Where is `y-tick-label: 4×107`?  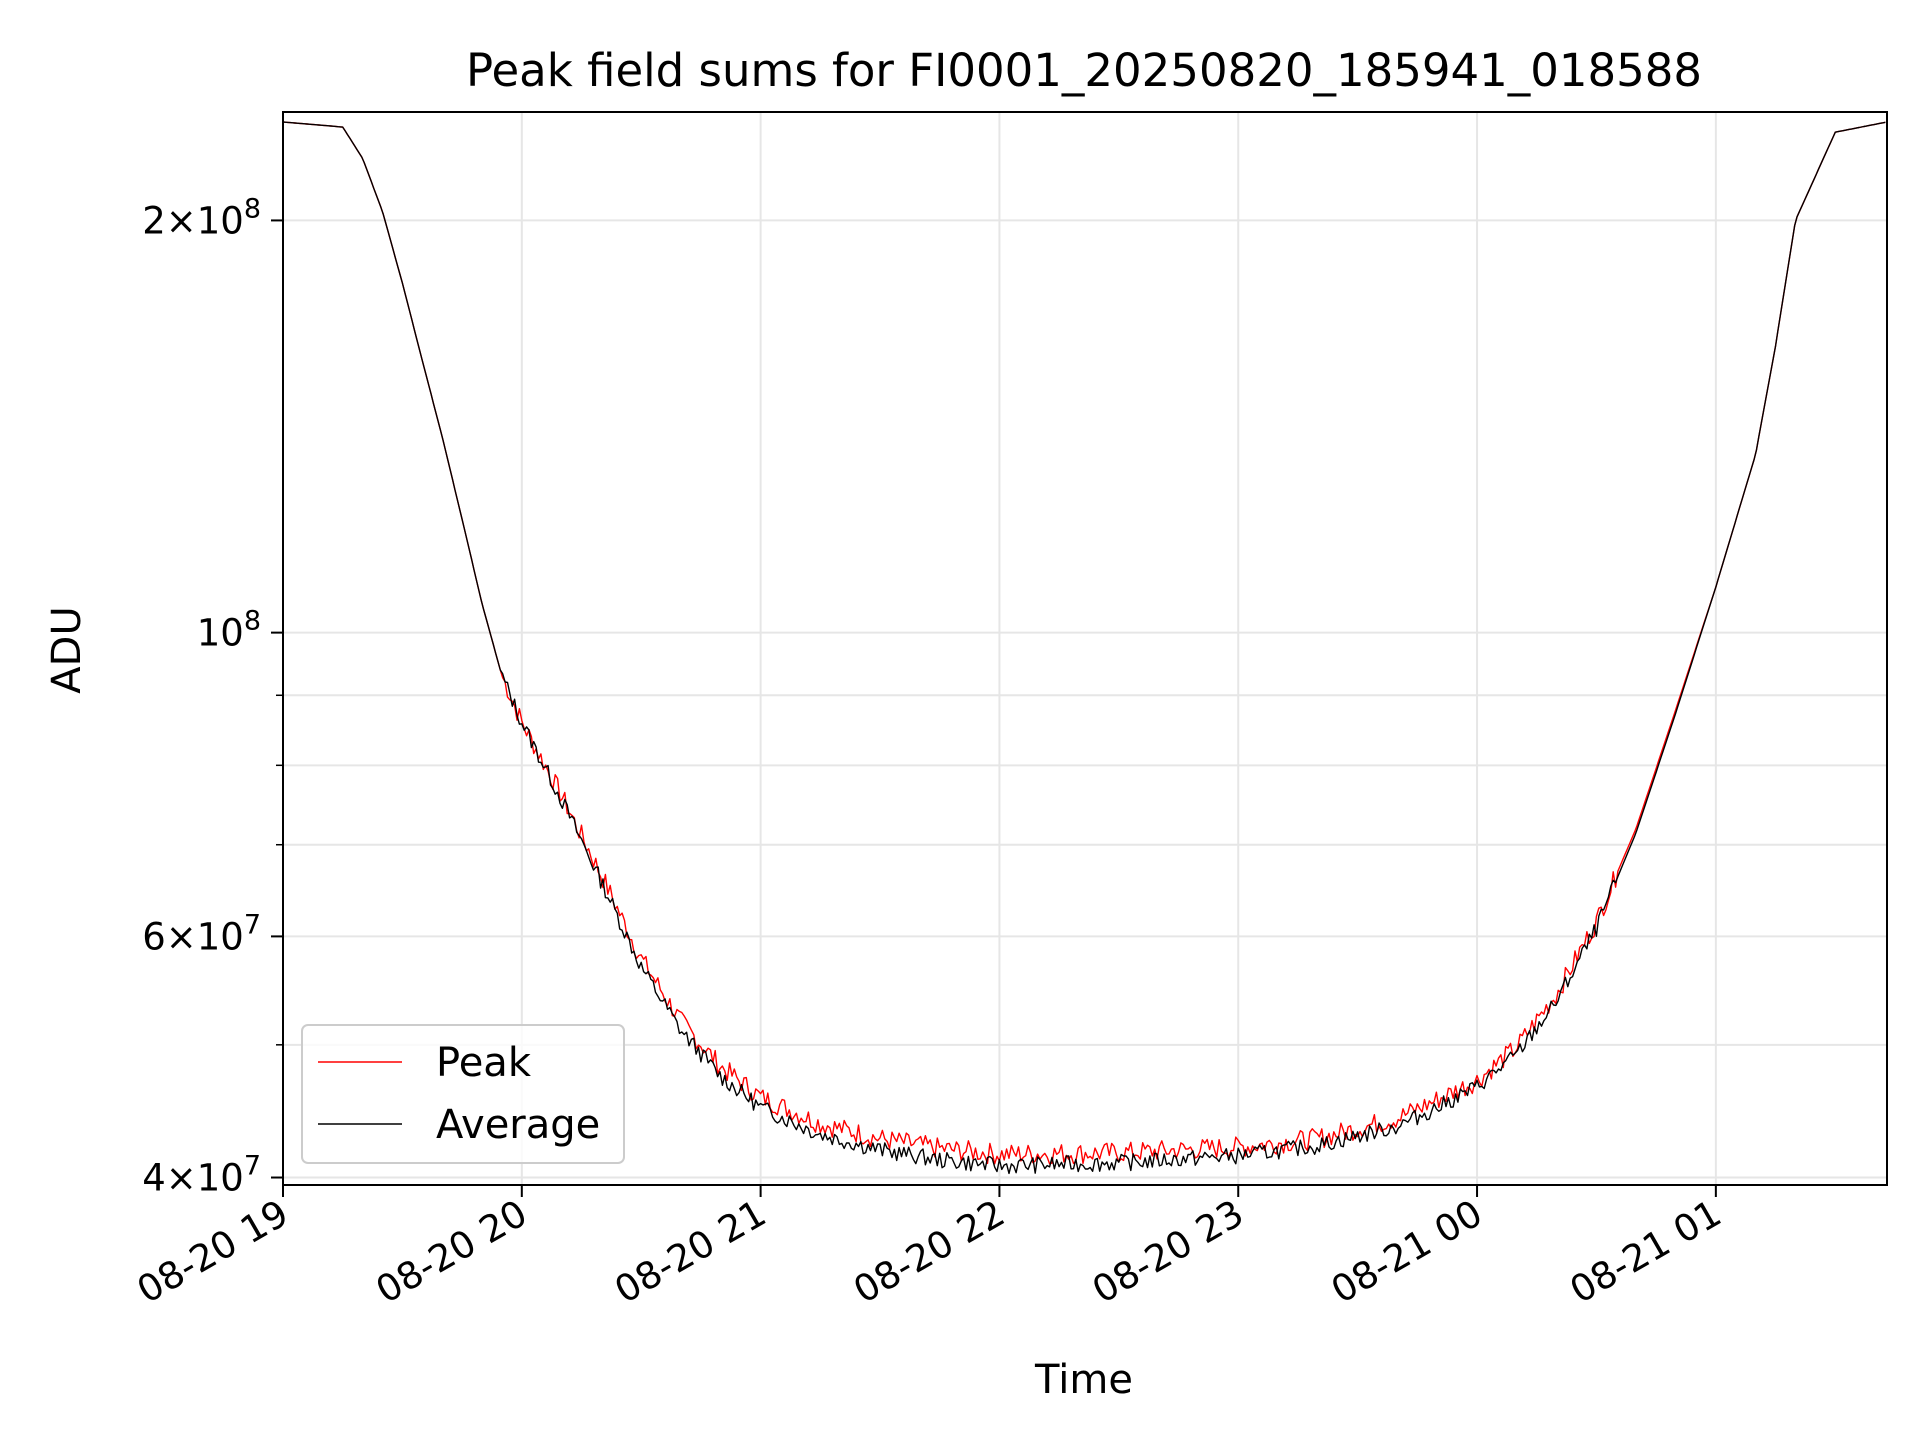
y-tick-label: 4×107 is located at coordinates (201, 1175).